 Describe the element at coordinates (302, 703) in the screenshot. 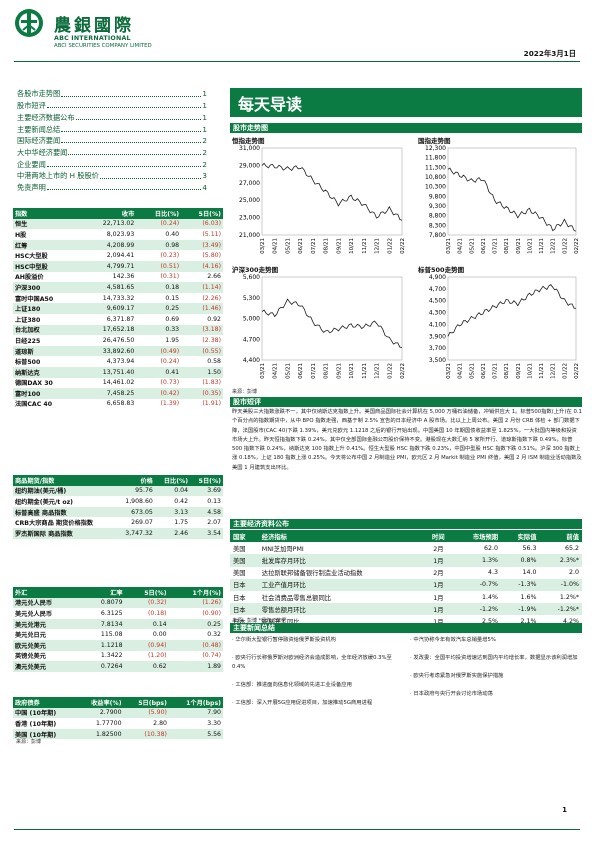

I see `news-item: · 工信部：深入开展5G应用促进项目，加速推动5G商用进程` at that location.